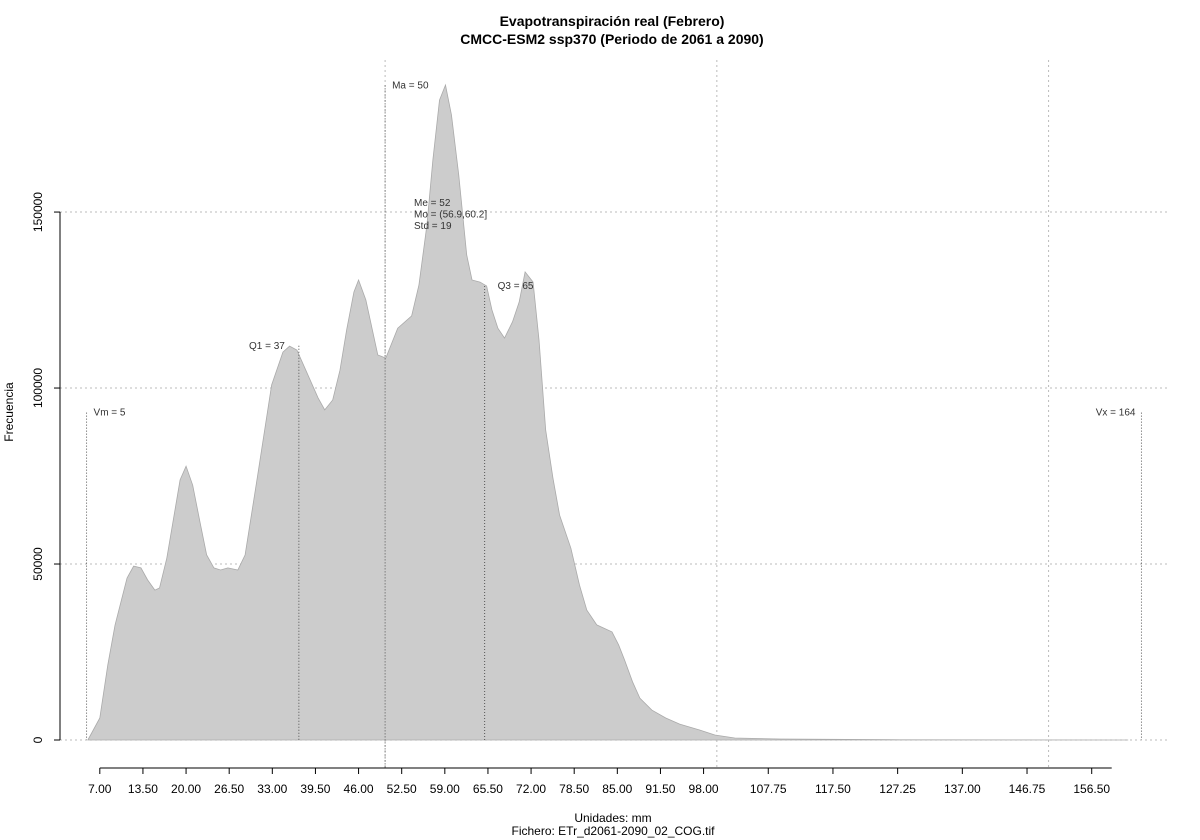 The height and width of the screenshot is (840, 1200). What do you see at coordinates (315, 789) in the screenshot?
I see `x-tick-label: 39.50` at bounding box center [315, 789].